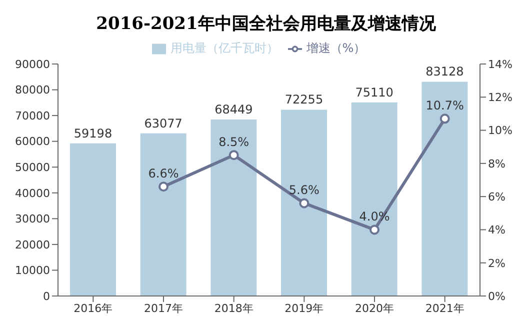 This screenshot has width=532, height=332. Describe the element at coordinates (32, 90) in the screenshot. I see `y-tick-label: 80000` at that location.